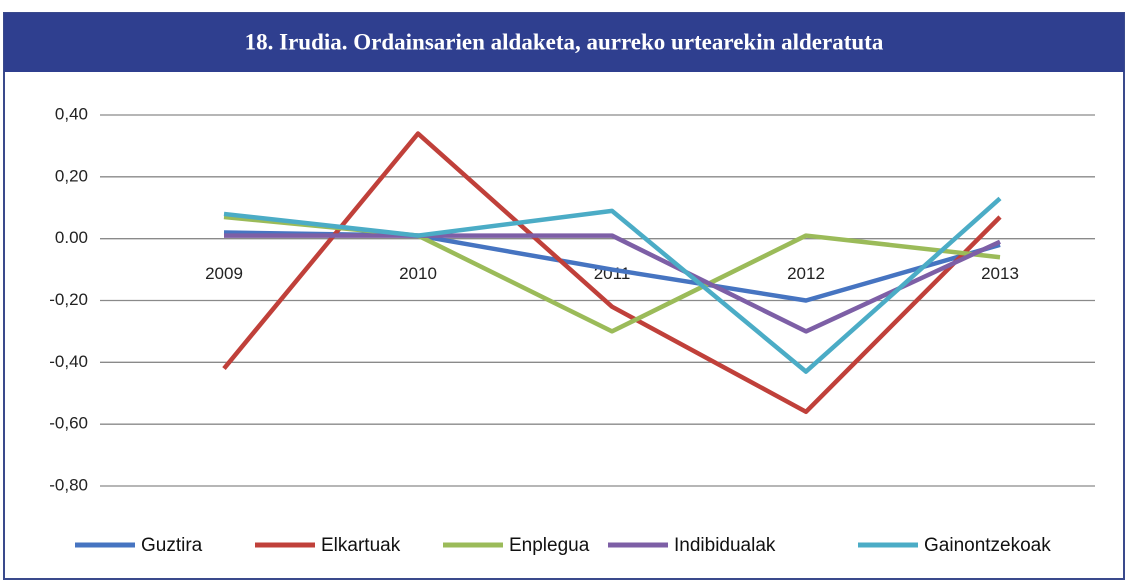 This screenshot has height=582, width=1129. Describe the element at coordinates (549, 545) in the screenshot. I see `legend-label: Enplegua` at that location.